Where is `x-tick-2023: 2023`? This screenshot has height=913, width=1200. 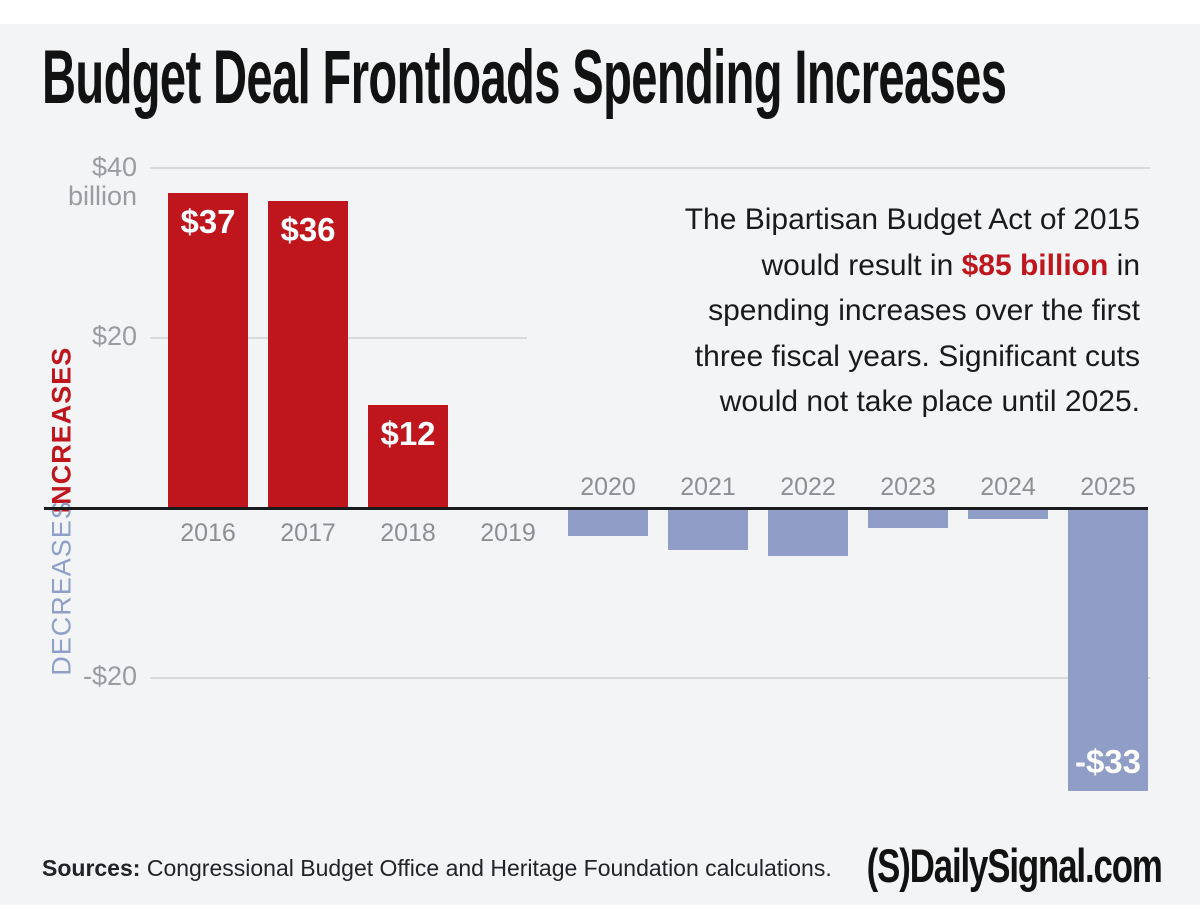
x-tick-2023: 2023 is located at coordinates (908, 487).